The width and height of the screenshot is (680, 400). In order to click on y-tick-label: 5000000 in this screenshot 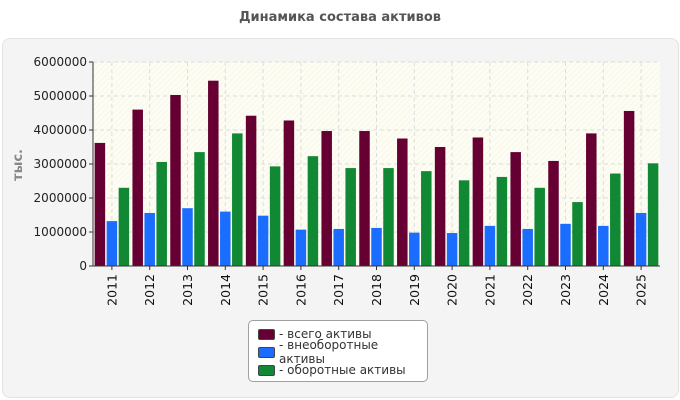, I will do `click(60, 96)`.